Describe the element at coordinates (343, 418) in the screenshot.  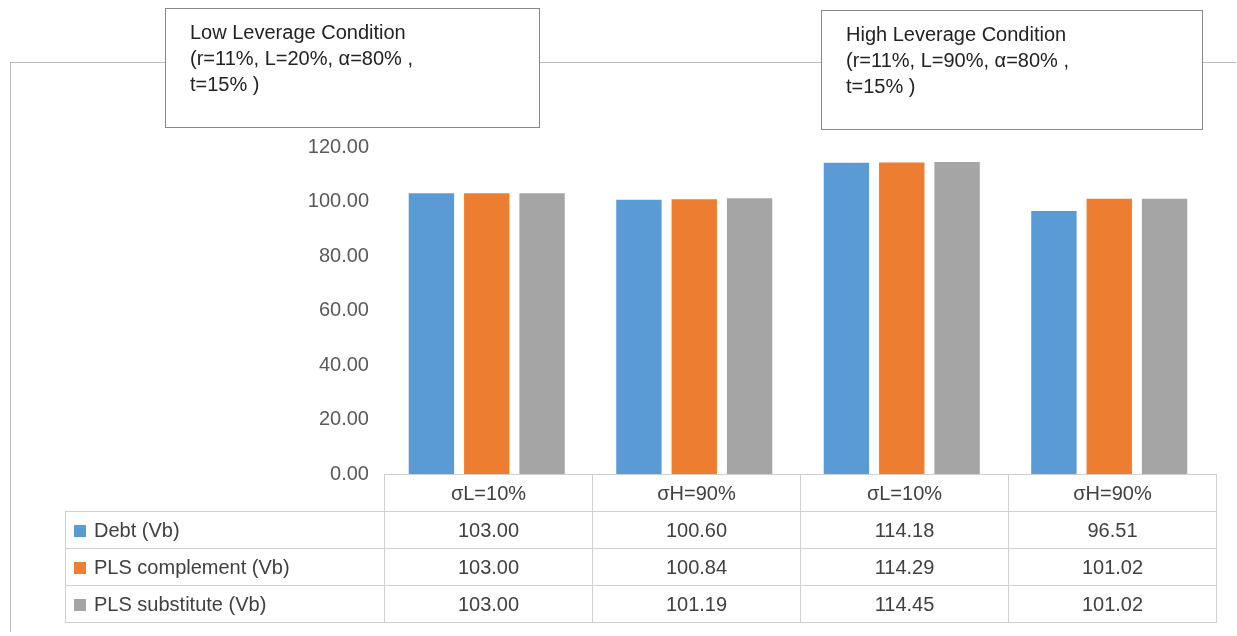
I see `y-tick-label: 20.00` at that location.